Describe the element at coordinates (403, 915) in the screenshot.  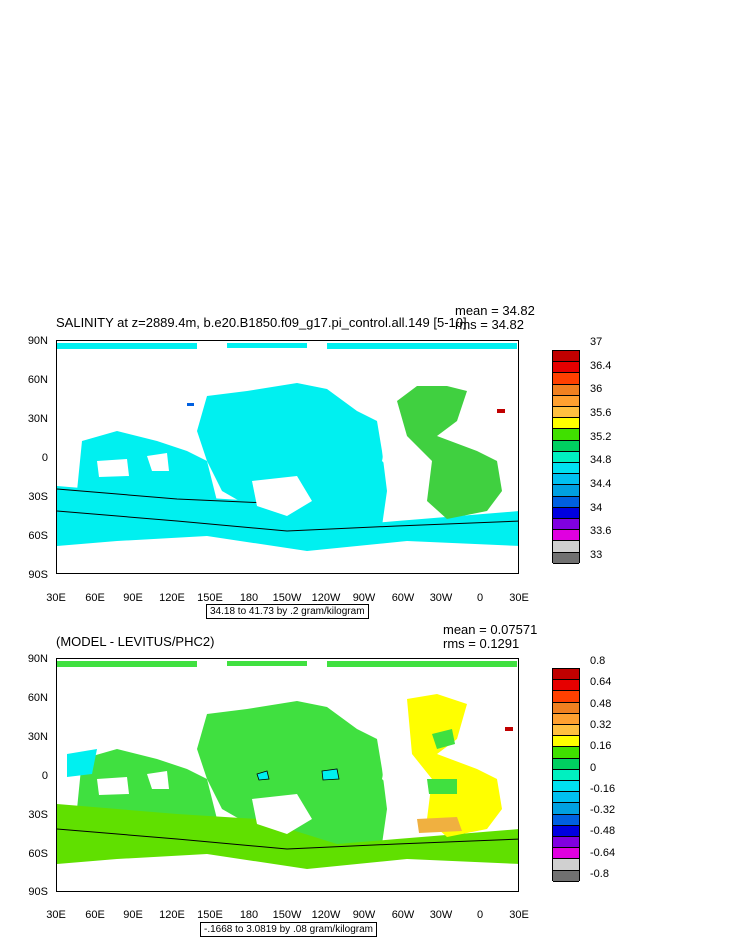
I see `bottom-lon-label: 60W` at that location.